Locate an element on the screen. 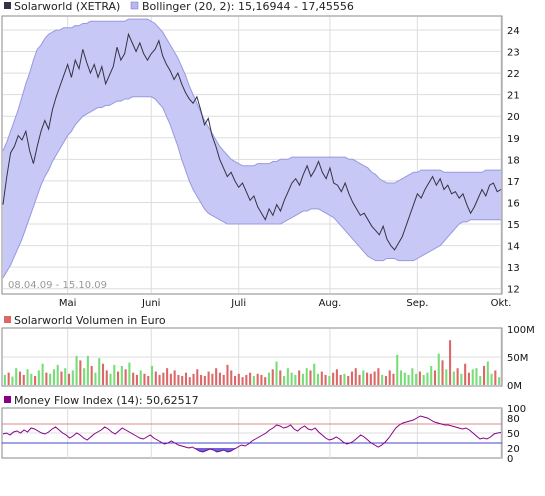  volume-panel-legend: Solarworld Volumen in Euro is located at coordinates (85, 320).